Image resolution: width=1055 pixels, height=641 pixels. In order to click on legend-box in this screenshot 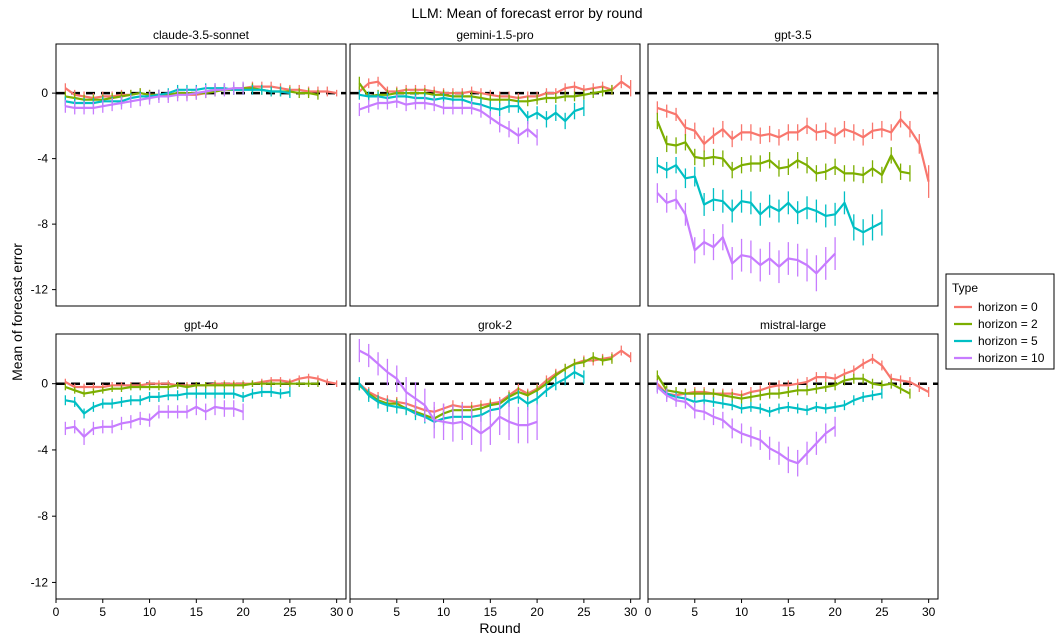, I will do `click(1000, 321)`.